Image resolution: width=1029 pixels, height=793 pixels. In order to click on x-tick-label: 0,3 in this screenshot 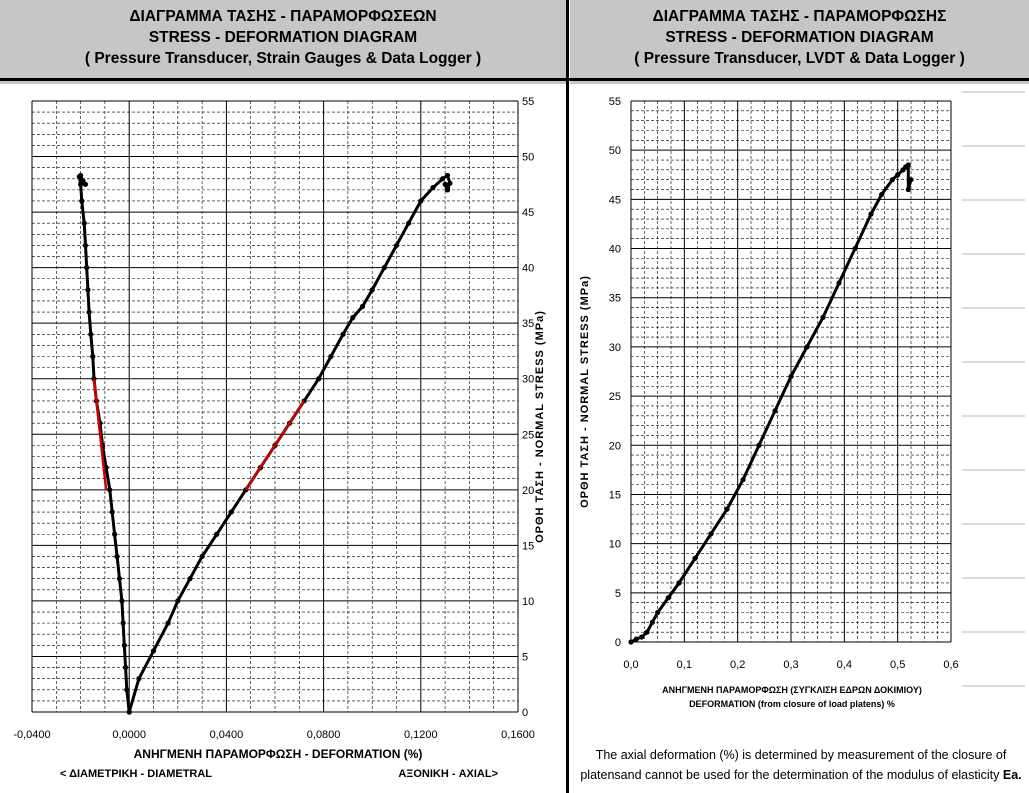, I will do `click(790, 665)`.